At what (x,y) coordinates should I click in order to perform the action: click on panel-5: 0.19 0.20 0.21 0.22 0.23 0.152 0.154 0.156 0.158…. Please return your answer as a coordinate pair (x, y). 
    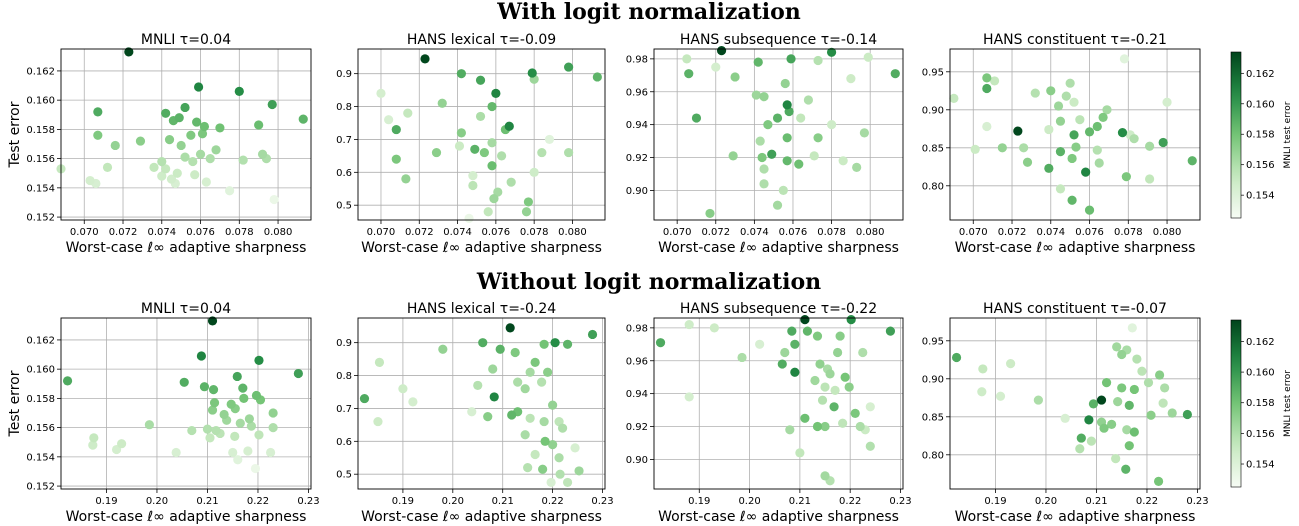
    Looking at the image, I should click on (163, 413).